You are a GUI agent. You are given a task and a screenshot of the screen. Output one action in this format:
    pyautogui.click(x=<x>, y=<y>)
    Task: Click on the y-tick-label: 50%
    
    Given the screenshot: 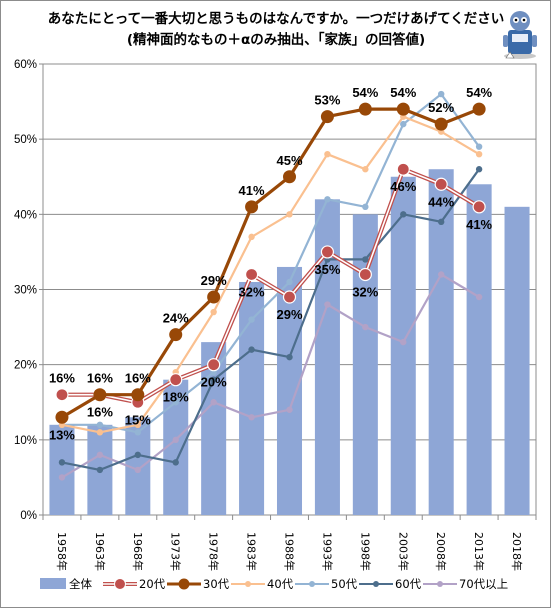 What is the action you would take?
    pyautogui.click(x=25, y=140)
    